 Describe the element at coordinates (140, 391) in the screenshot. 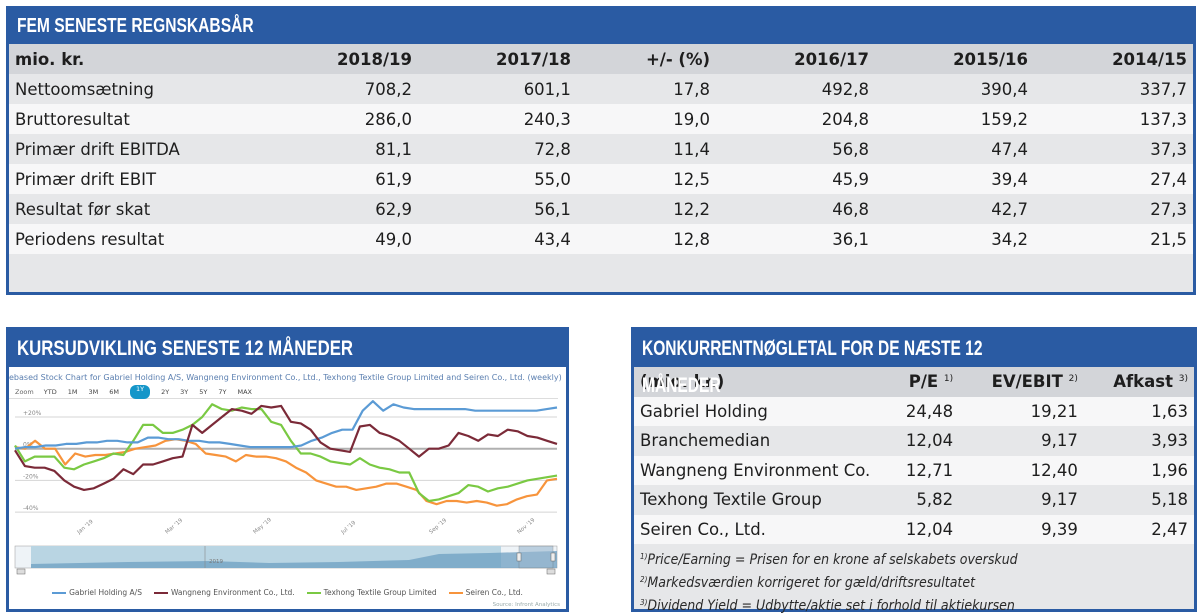

I see `zoom-button-1y: 1Y` at that location.